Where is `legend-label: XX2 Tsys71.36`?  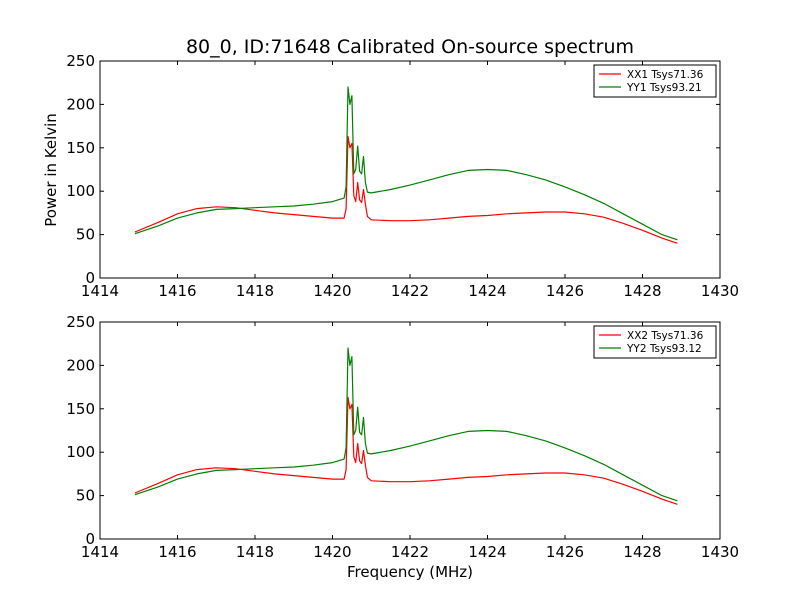 legend-label: XX2 Tsys71.36 is located at coordinates (665, 336).